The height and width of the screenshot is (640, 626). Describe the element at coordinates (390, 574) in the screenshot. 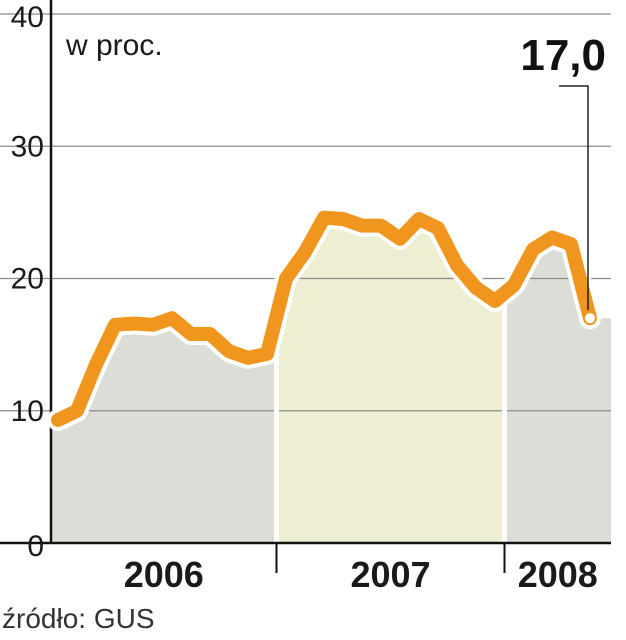

I see `year-label-2007: 2007` at that location.